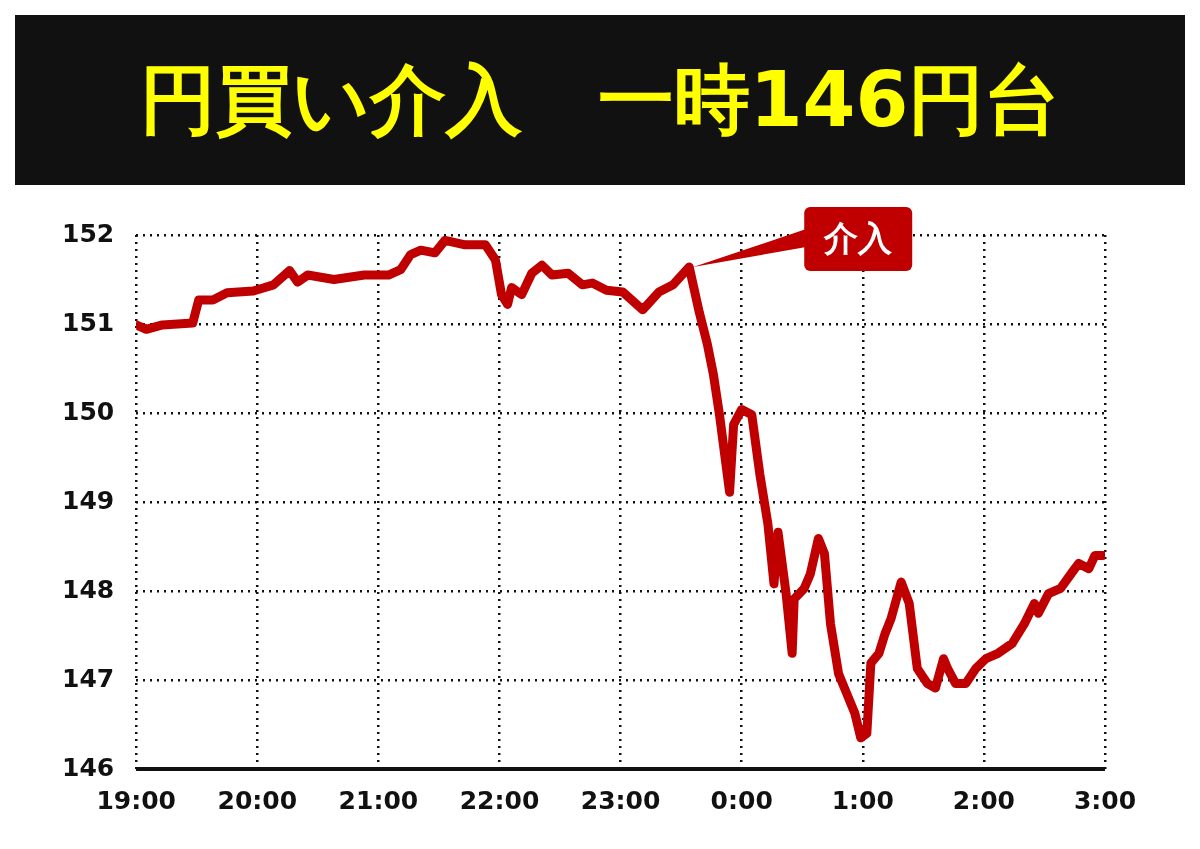  Describe the element at coordinates (983, 800) in the screenshot. I see `x-tick-label: 2:00` at that location.